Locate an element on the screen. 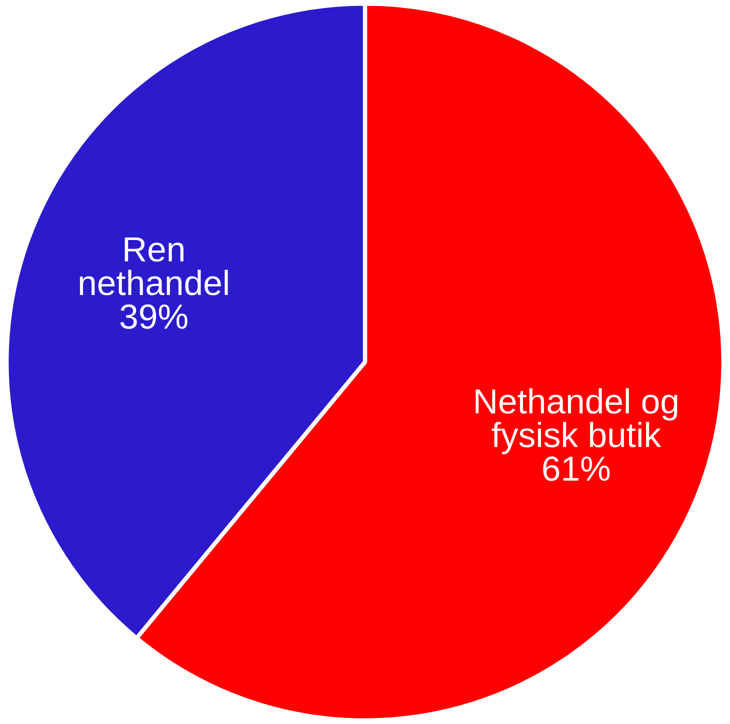  data-label: 39% is located at coordinates (154, 316).